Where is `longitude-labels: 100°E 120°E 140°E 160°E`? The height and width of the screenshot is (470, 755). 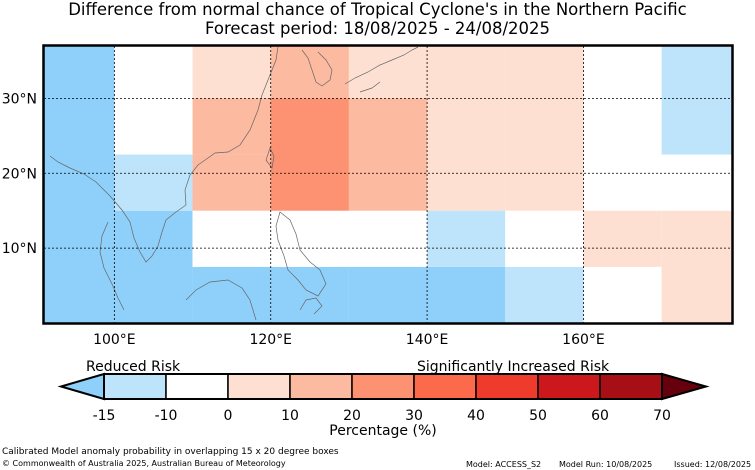 longitude-labels: 100°E 120°E 140°E 160°E is located at coordinates (349, 340).